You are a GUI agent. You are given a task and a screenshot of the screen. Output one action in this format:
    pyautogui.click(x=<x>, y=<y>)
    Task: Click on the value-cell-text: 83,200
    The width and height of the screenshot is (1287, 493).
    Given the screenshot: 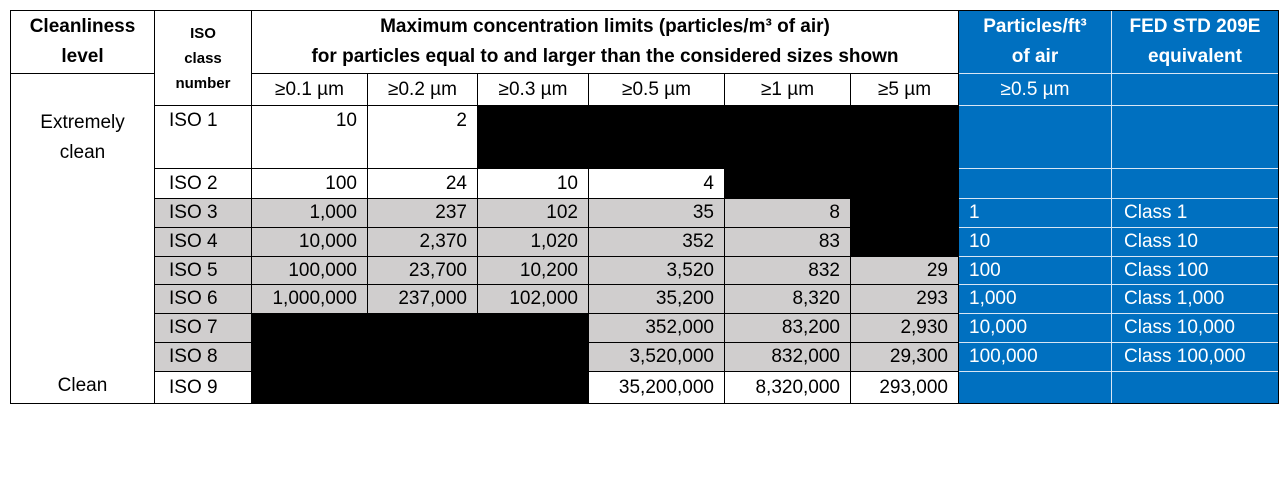 What is the action you would take?
    pyautogui.click(x=810, y=327)
    